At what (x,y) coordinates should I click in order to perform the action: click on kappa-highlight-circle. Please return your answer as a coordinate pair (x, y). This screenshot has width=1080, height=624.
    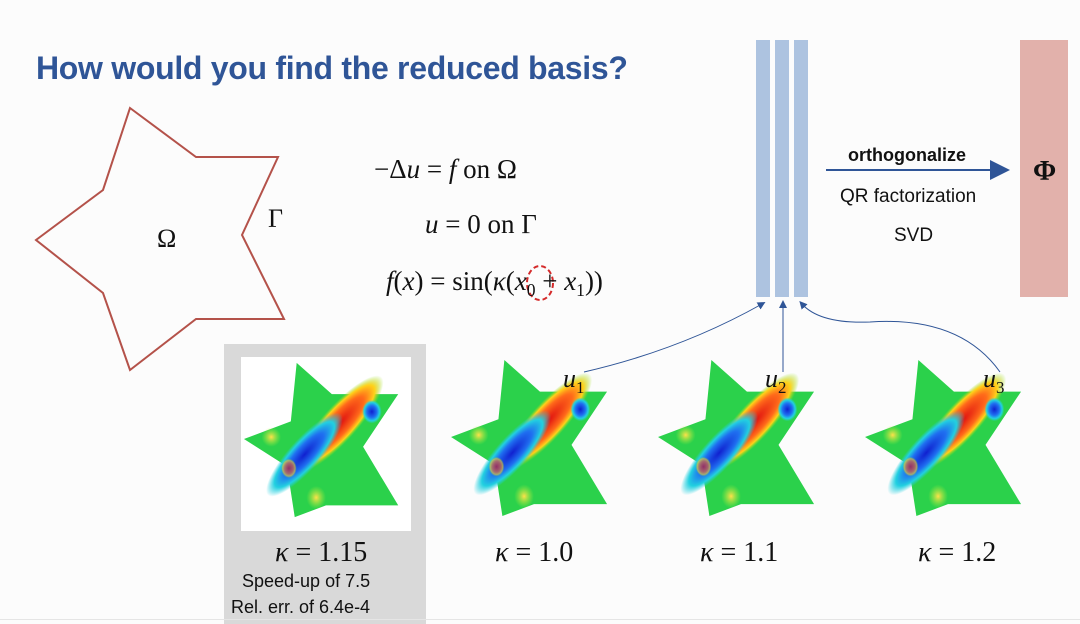
    Looking at the image, I should click on (540, 283).